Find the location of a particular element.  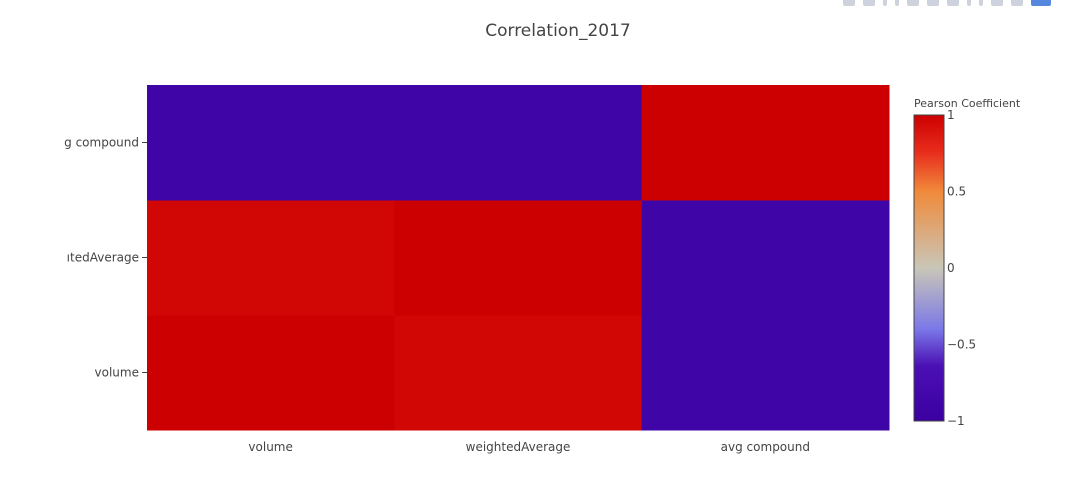

x-axis-ticks: volume weightedAverage avg compound is located at coordinates (529, 447).